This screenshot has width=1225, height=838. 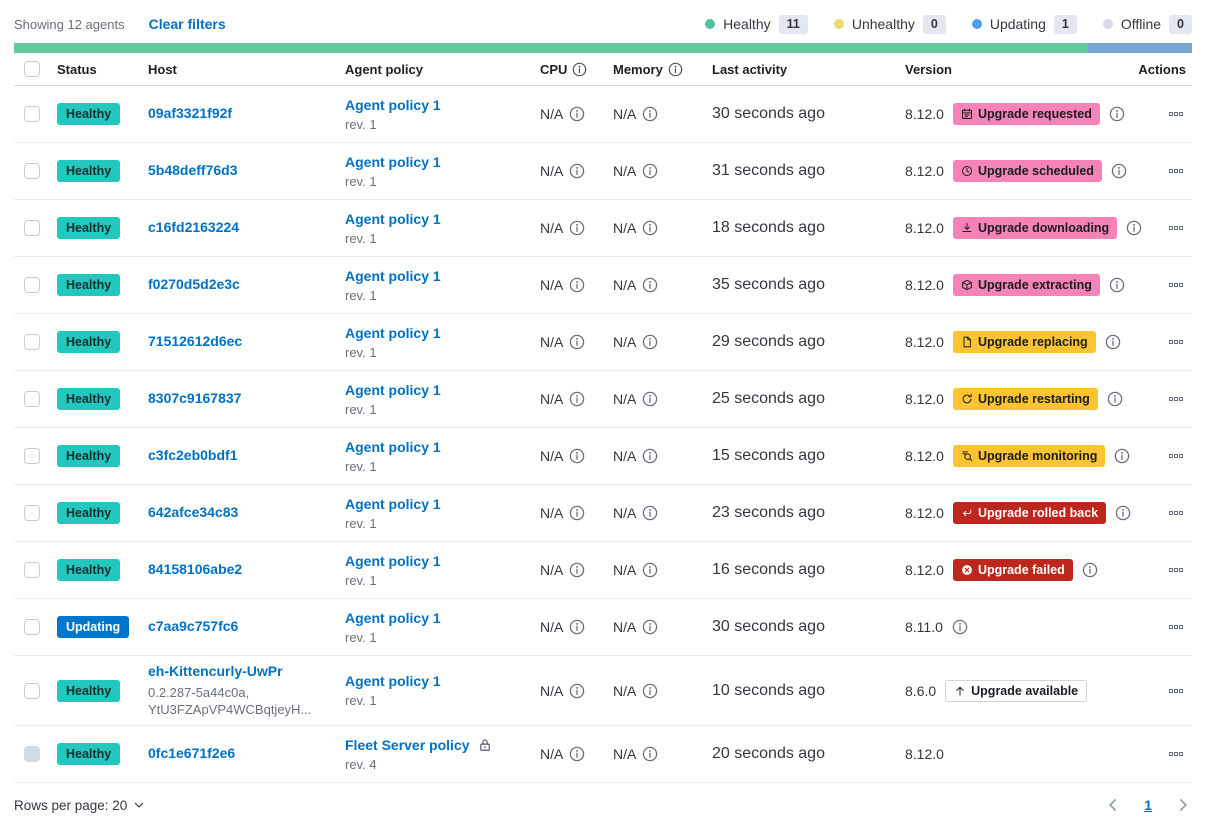 I want to click on host-link: f0270d5d2e3c, so click(x=194, y=284).